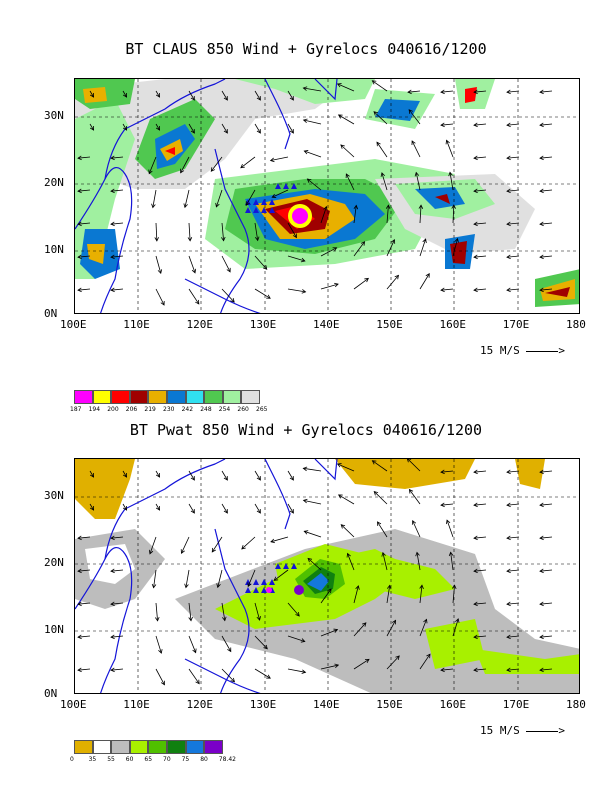  What do you see at coordinates (94, 409) in the screenshot?
I see `colorbar-label: 194` at bounding box center [94, 409].